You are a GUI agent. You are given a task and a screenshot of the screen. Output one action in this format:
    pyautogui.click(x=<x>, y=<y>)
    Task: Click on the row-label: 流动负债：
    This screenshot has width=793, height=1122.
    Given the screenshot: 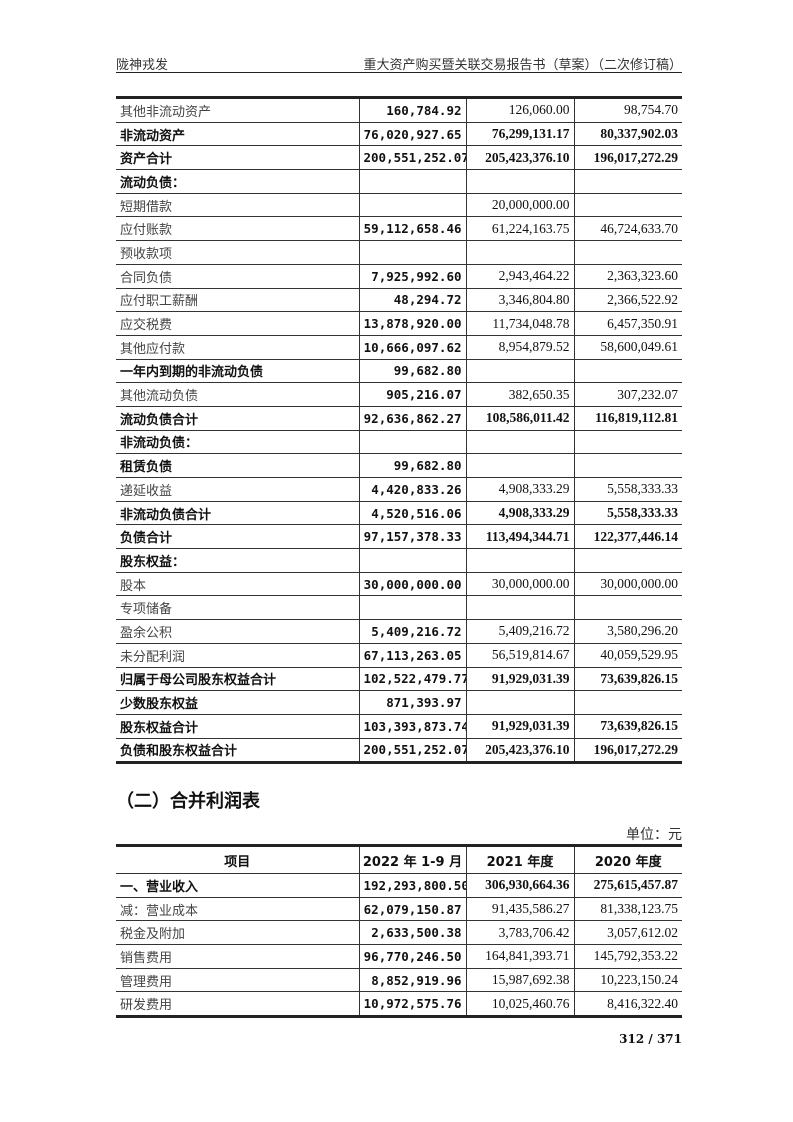 What is the action you would take?
    pyautogui.click(x=237, y=181)
    